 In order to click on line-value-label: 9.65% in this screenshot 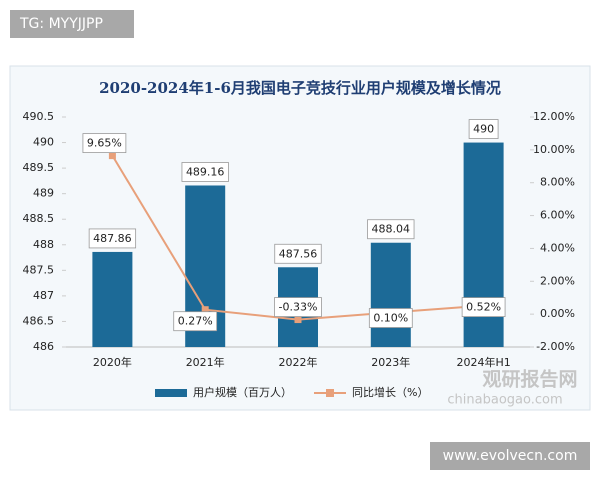, I will do `click(104, 143)`.